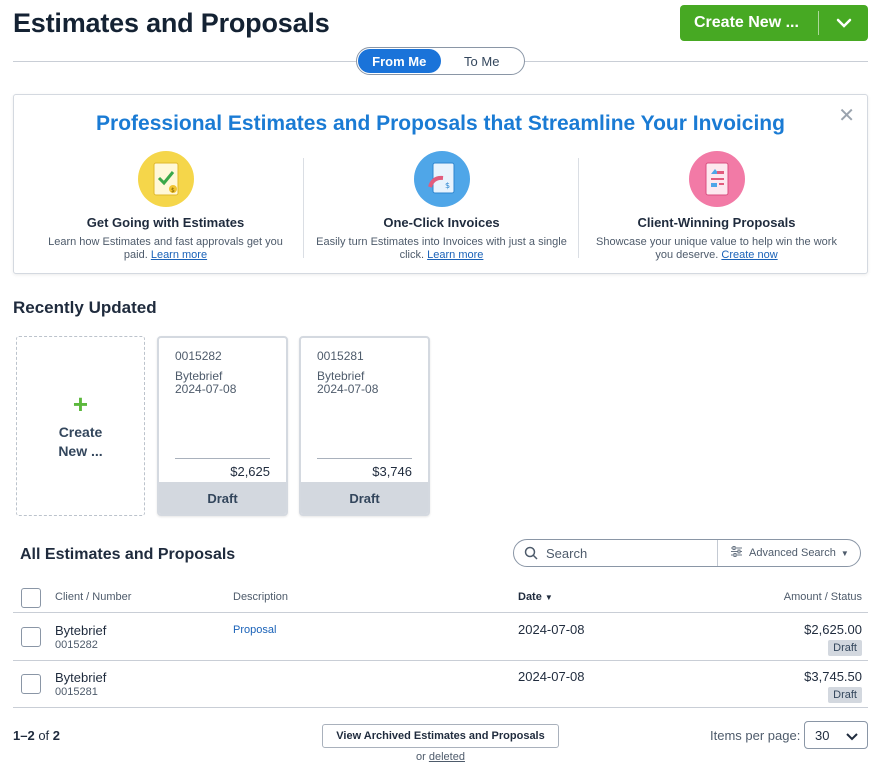 The height and width of the screenshot is (768, 881). Describe the element at coordinates (844, 553) in the screenshot. I see `caret-down-icon: ▼` at that location.